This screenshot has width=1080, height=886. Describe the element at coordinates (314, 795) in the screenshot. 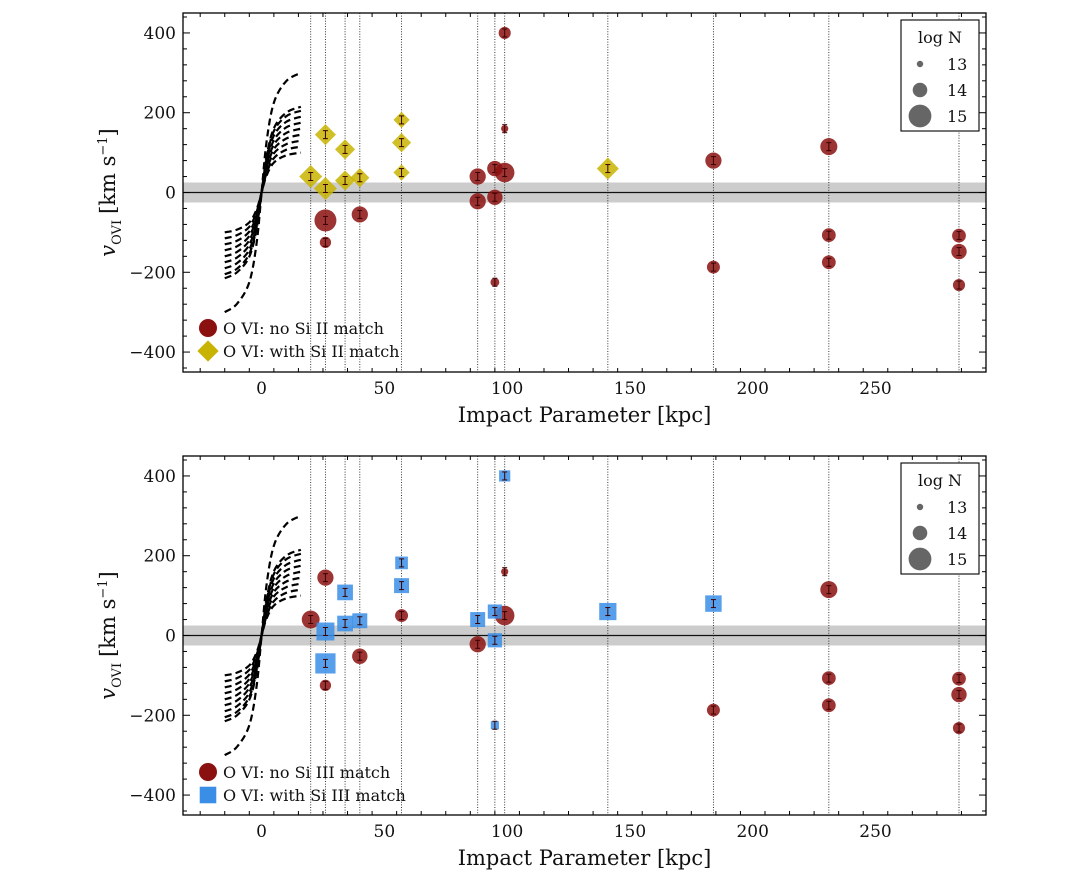

I see `legend-label: O VI: with Si III match` at that location.